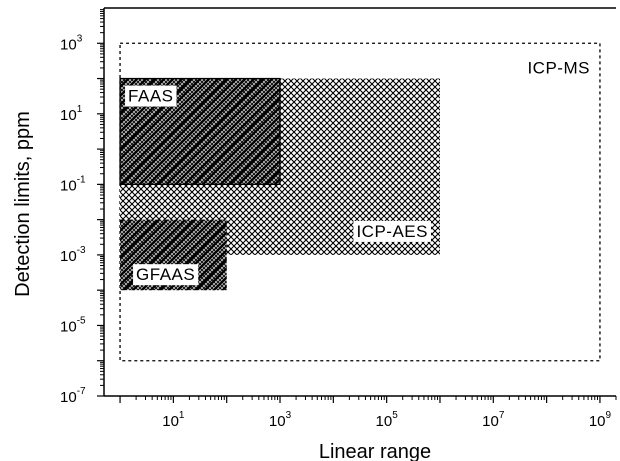 The image size is (620, 461). I want to click on x-tick-exponent: 1, so click(182, 415).